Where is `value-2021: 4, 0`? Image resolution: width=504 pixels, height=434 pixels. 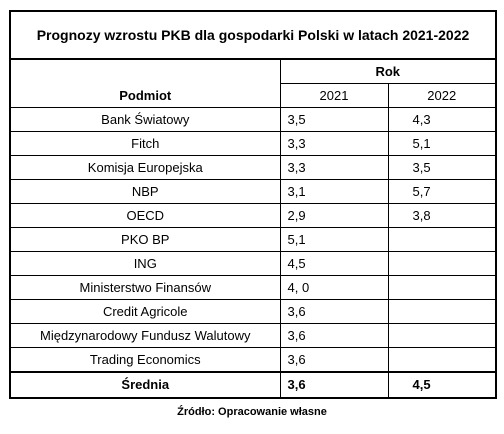 value-2021: 4, 0 is located at coordinates (334, 287).